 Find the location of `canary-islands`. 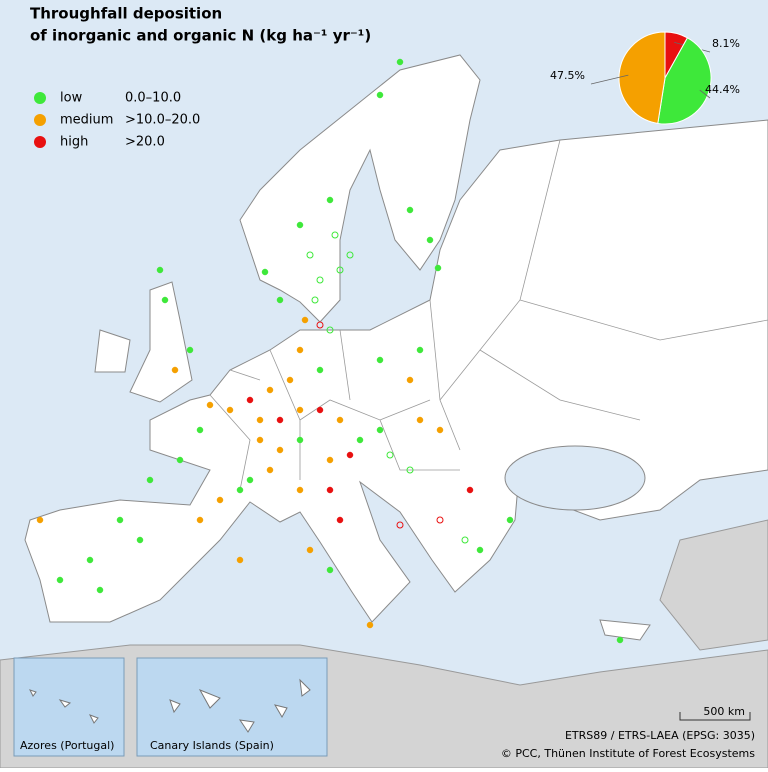

canary-islands is located at coordinates (240, 705).